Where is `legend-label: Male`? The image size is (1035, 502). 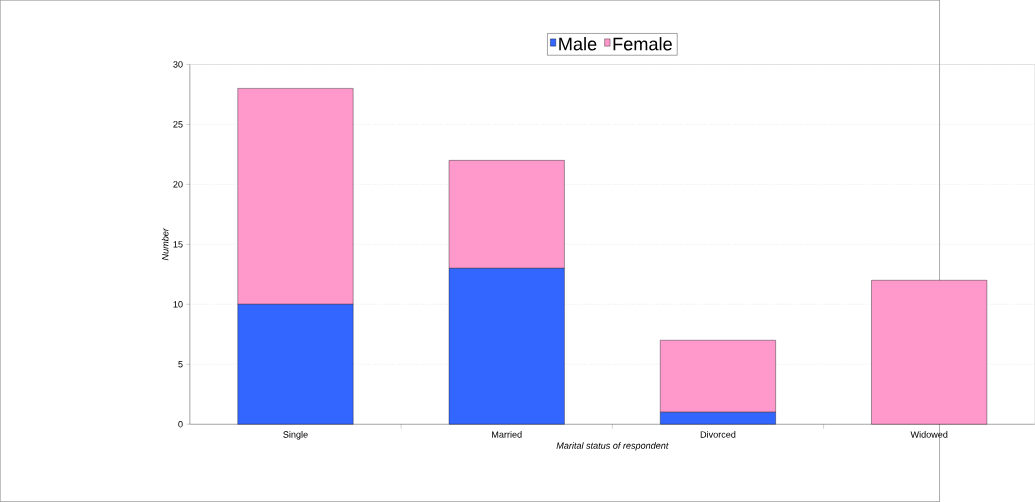 legend-label: Male is located at coordinates (578, 44).